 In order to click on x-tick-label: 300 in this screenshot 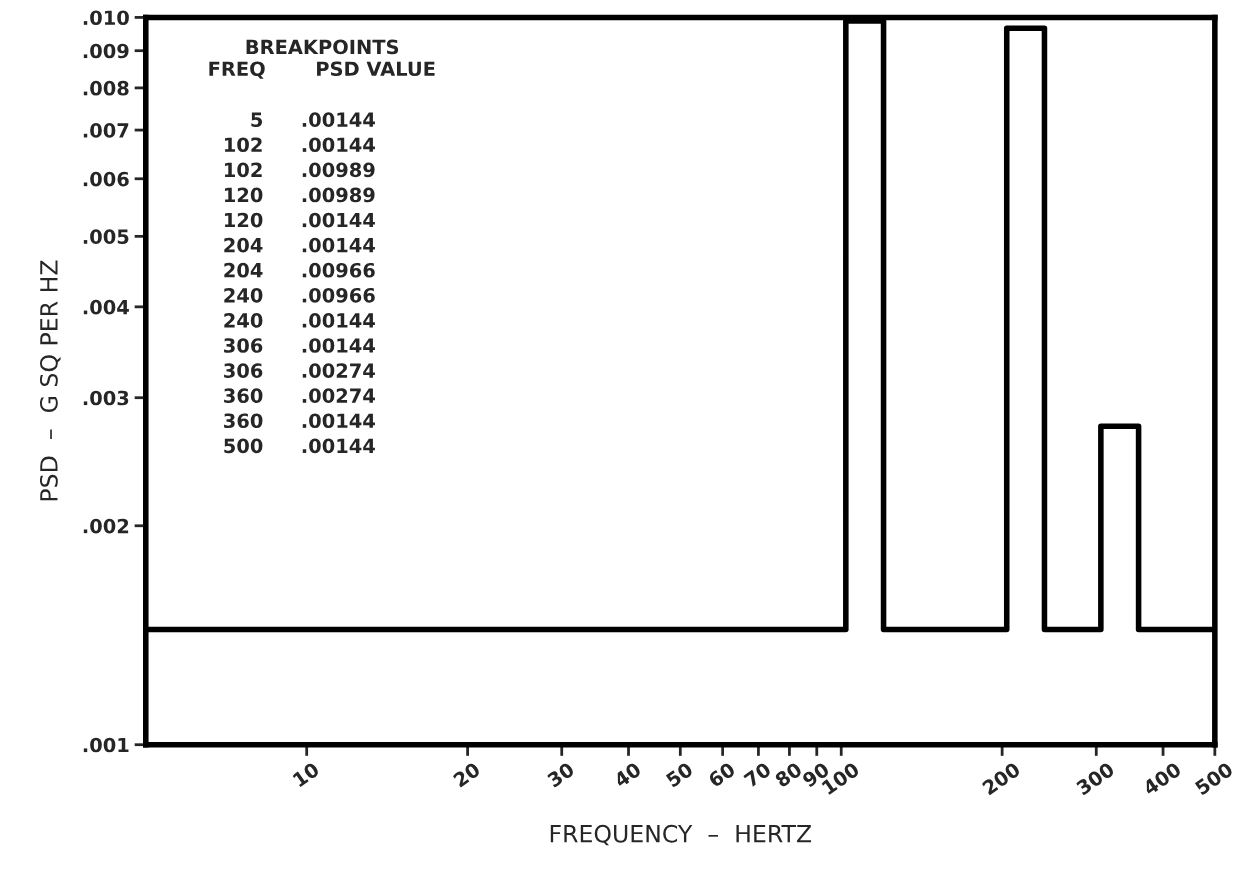, I will do `click(1095, 778)`.